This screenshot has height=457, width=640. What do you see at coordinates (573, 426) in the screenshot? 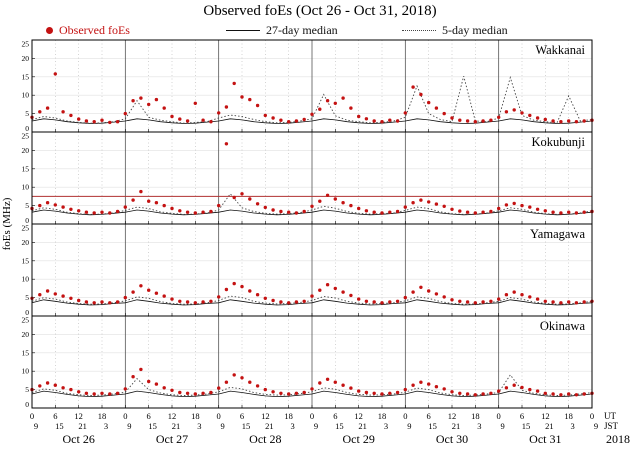
I see `jst-tick-label: 3` at bounding box center [573, 426].